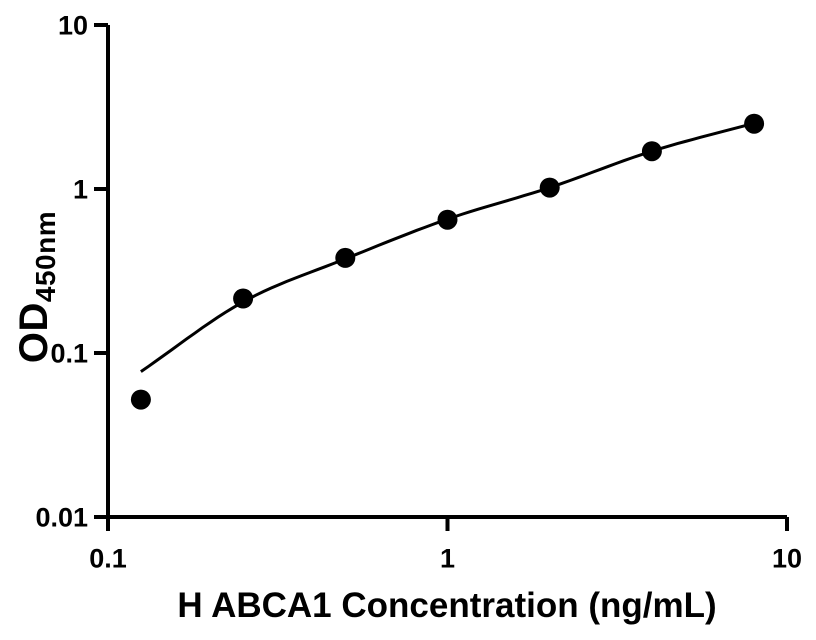 This screenshot has height=640, width=816. I want to click on y-tick-label: 0.1, so click(69, 354).